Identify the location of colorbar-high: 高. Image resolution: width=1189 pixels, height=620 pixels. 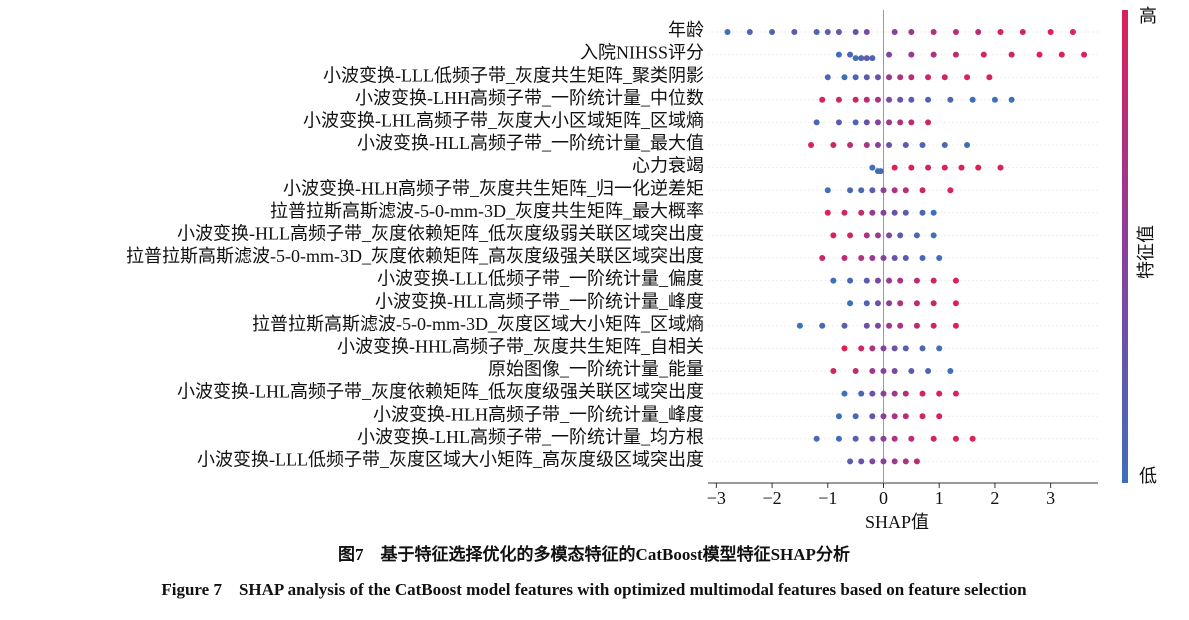
(1148, 16).